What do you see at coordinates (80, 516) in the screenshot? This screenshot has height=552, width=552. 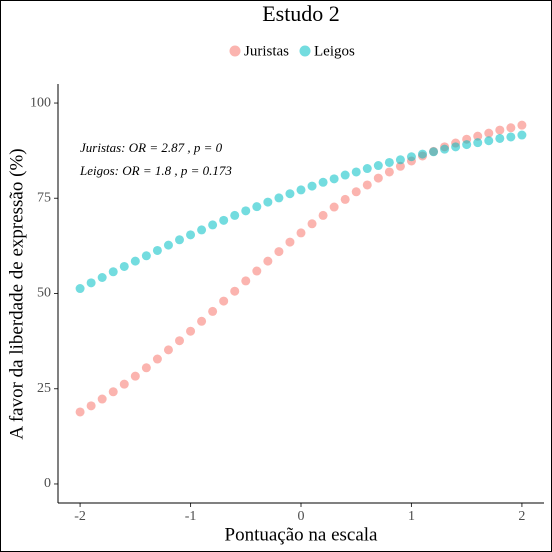 I see `x-tick-label: -2` at bounding box center [80, 516].